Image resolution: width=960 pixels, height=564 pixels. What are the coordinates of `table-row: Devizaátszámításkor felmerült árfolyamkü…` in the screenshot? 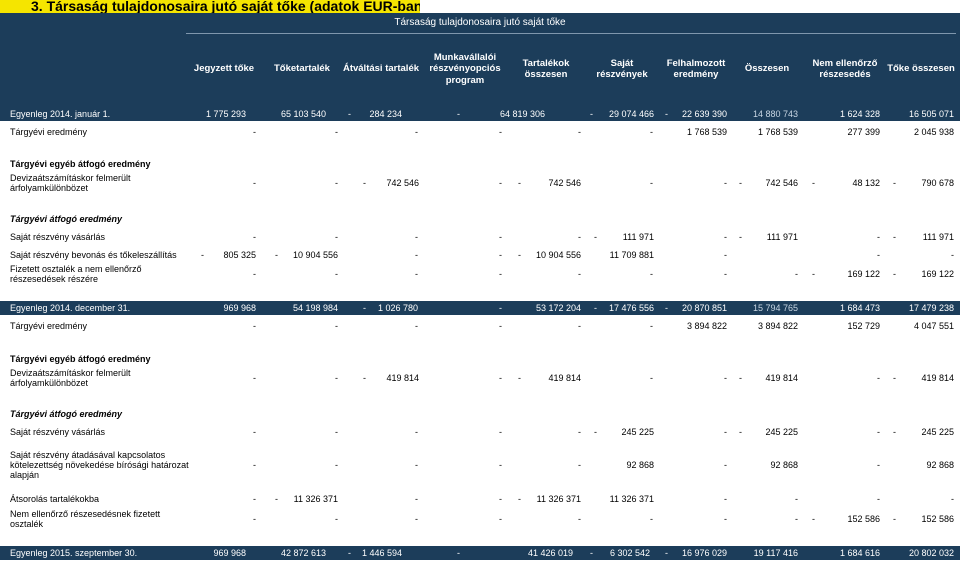 It's located at (480, 183).